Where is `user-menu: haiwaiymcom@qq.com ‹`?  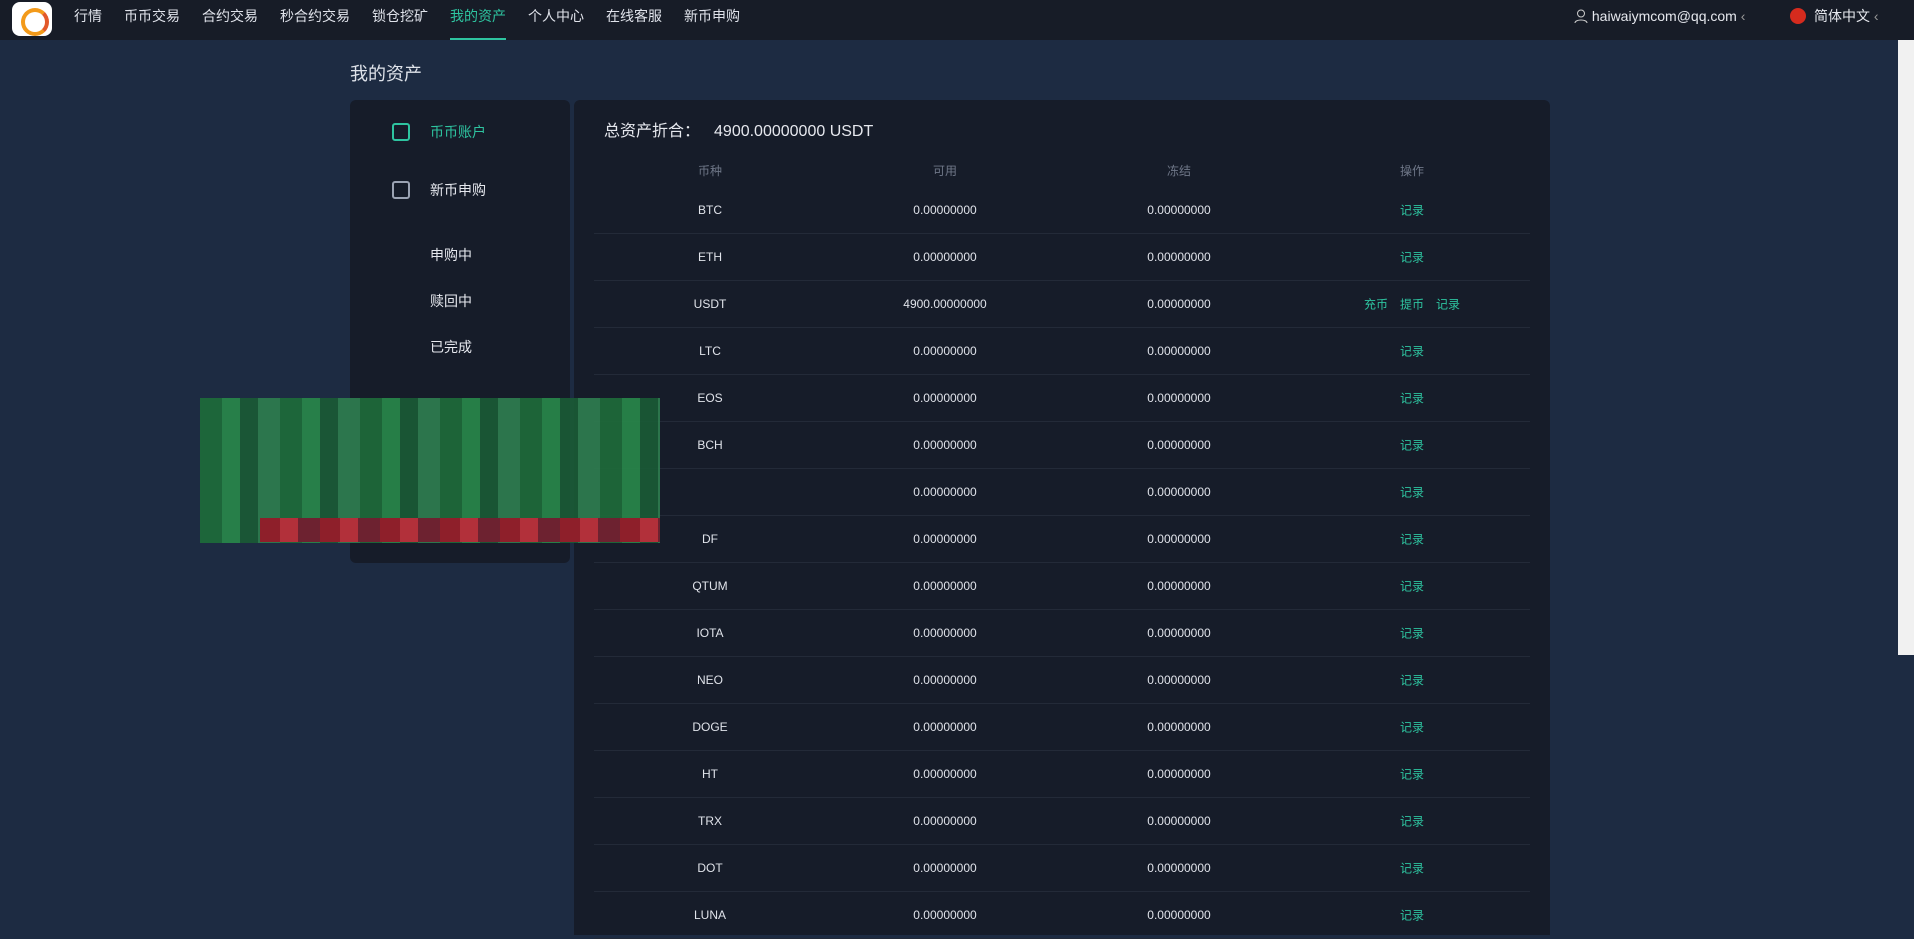
user-menu: haiwaiymcom@qq.com ‹ is located at coordinates (1659, 16).